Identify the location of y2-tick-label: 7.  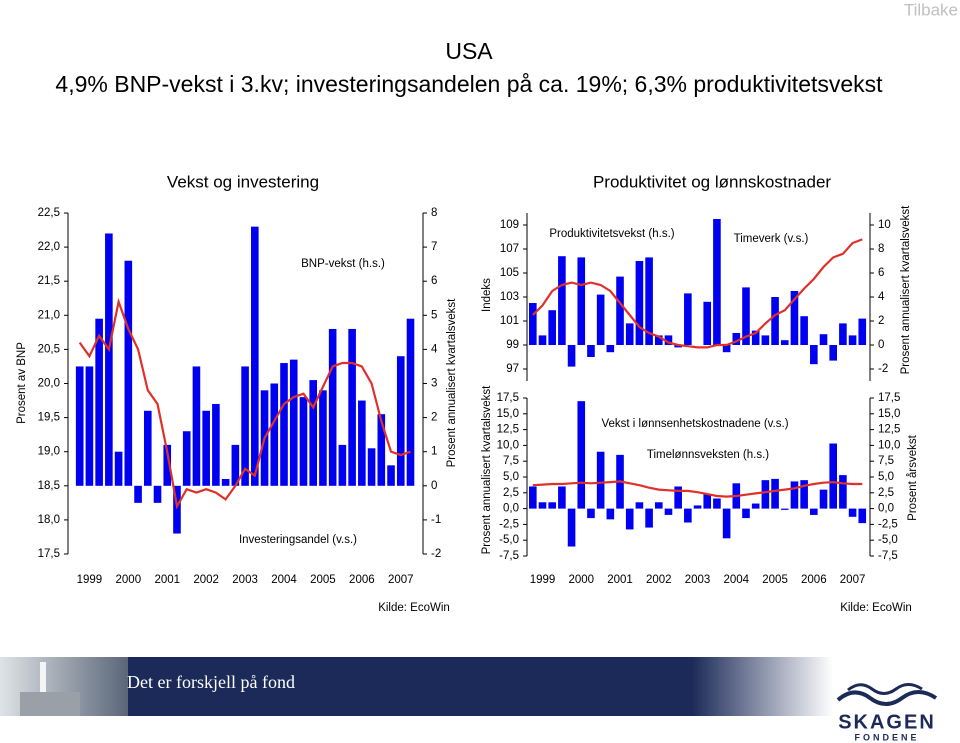
(434, 247).